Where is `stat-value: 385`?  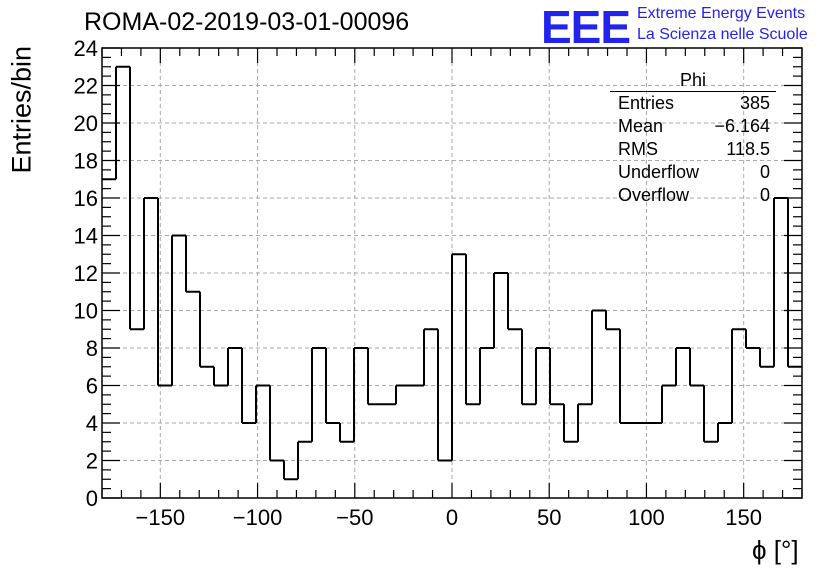 stat-value: 385 is located at coordinates (754, 103).